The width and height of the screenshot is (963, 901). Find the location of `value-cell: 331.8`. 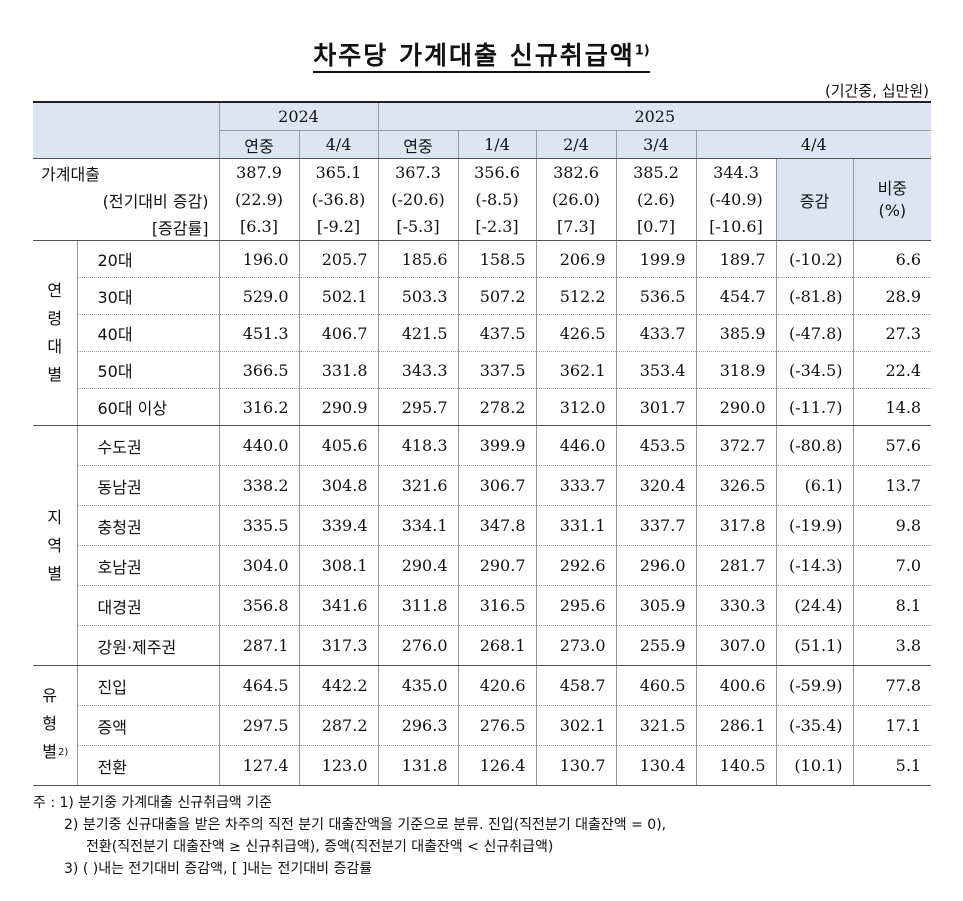

value-cell: 331.8 is located at coordinates (338, 370).